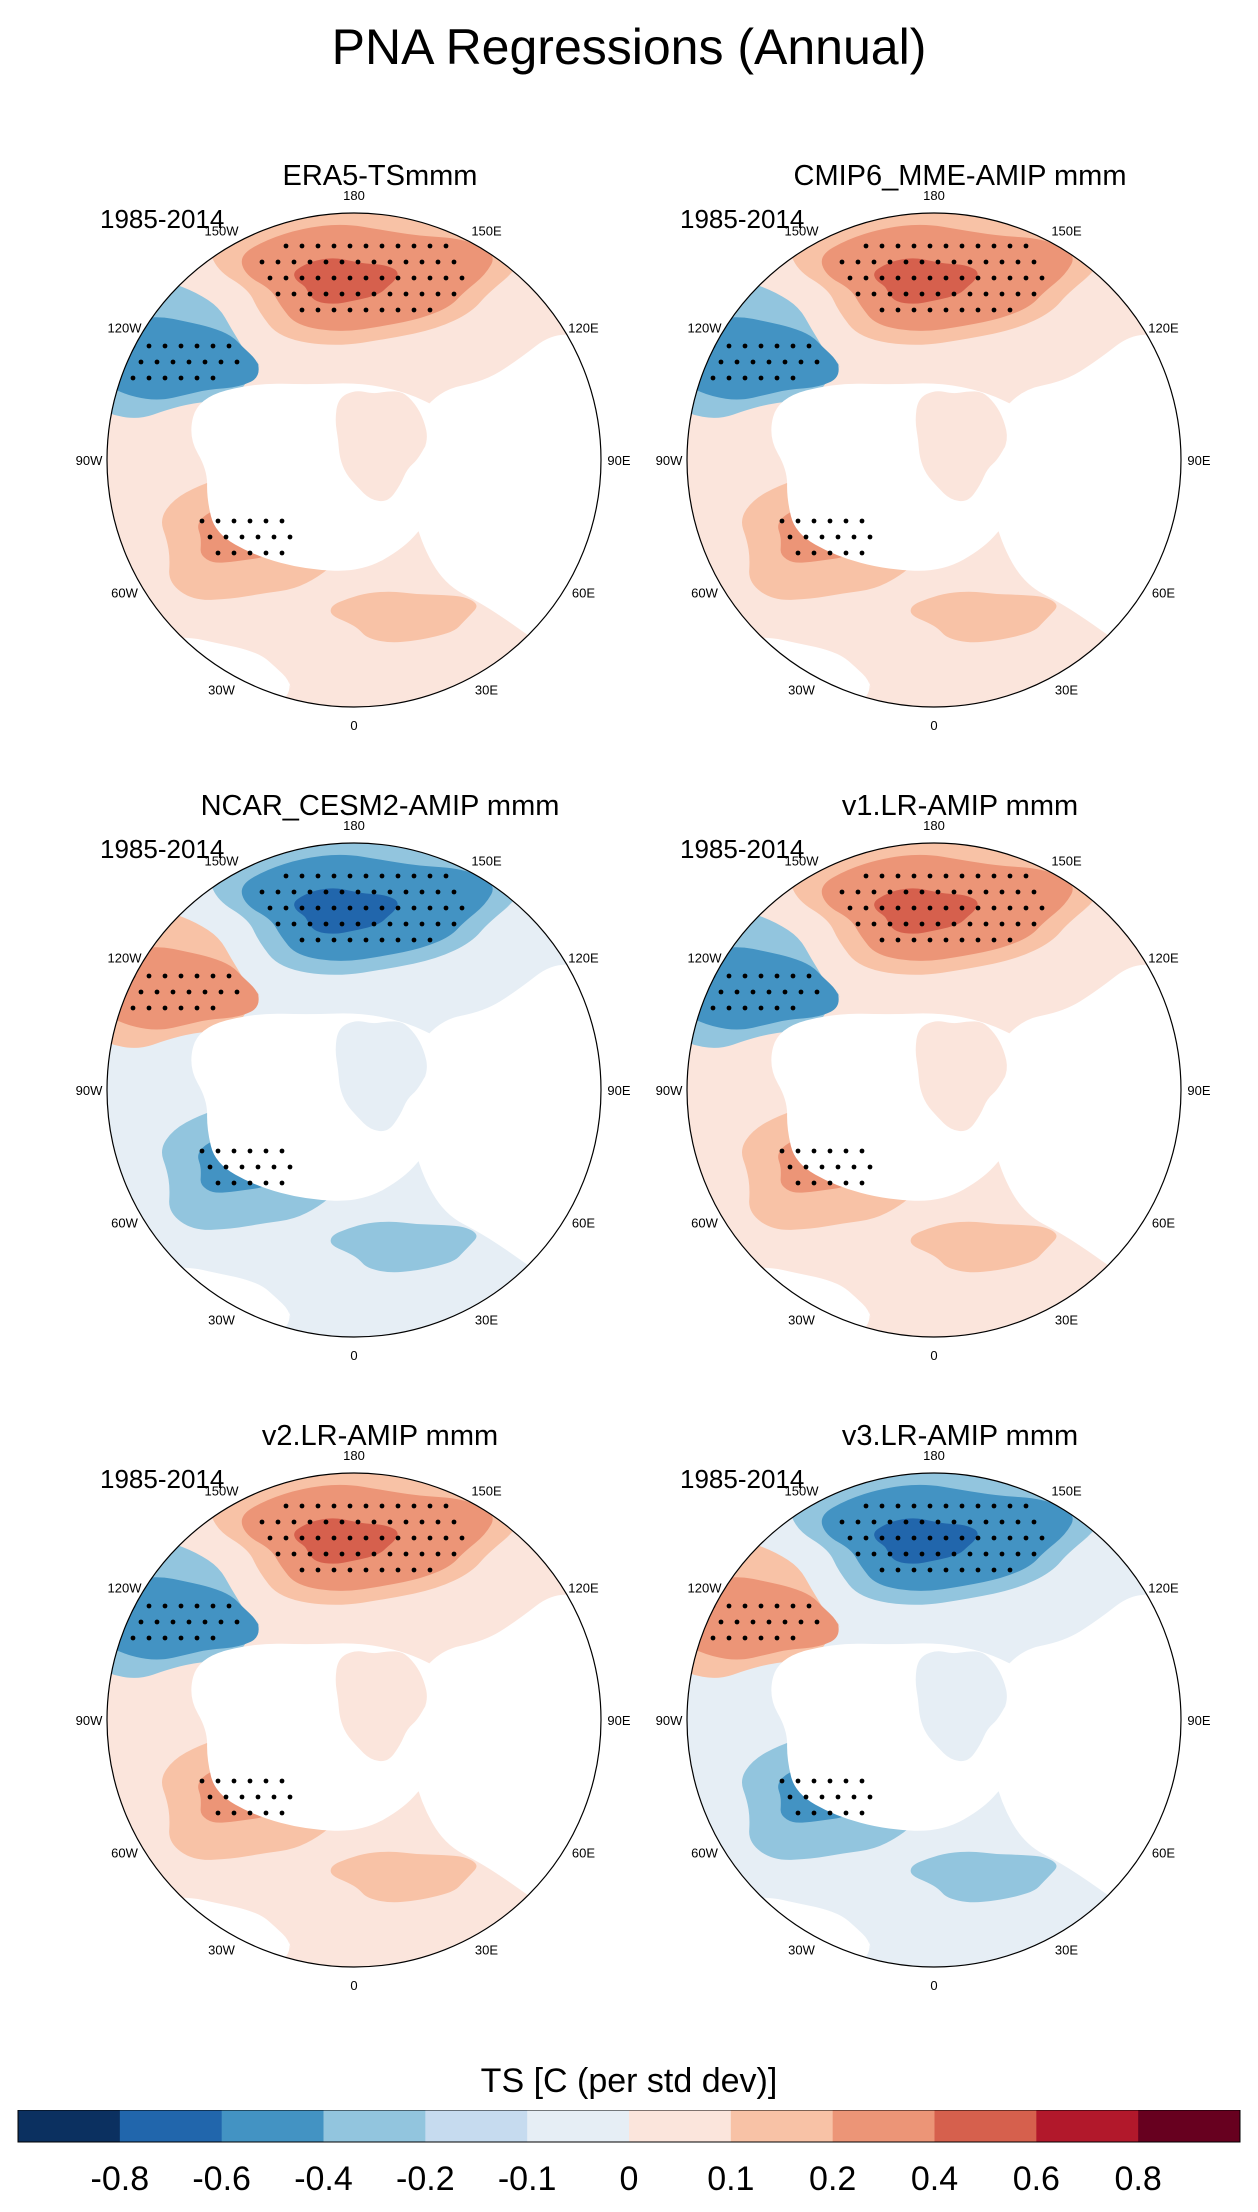  Describe the element at coordinates (380, 1436) in the screenshot. I see `panel-title: v2.LR-AMIP mmm` at that location.